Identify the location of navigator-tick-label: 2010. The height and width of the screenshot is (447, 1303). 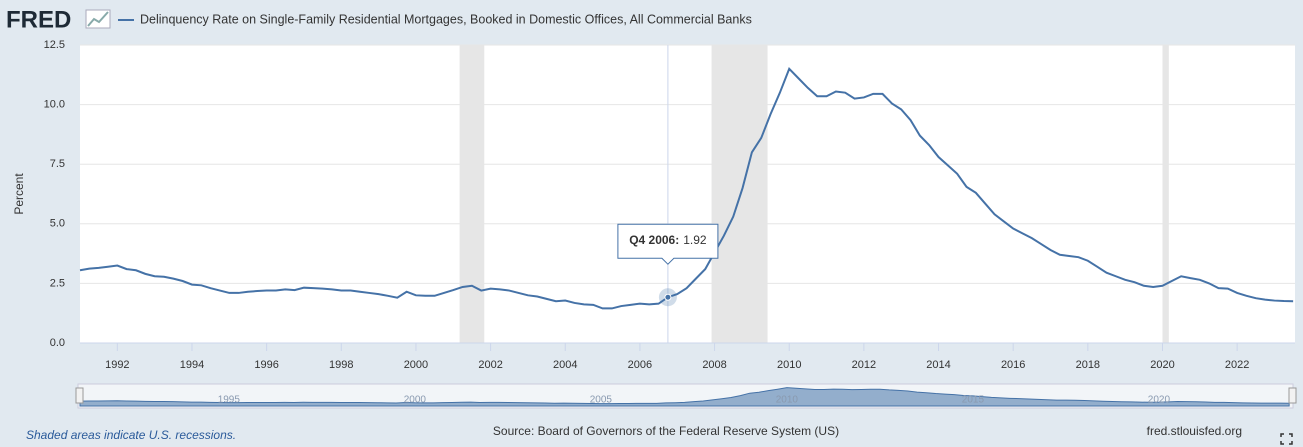
(787, 400).